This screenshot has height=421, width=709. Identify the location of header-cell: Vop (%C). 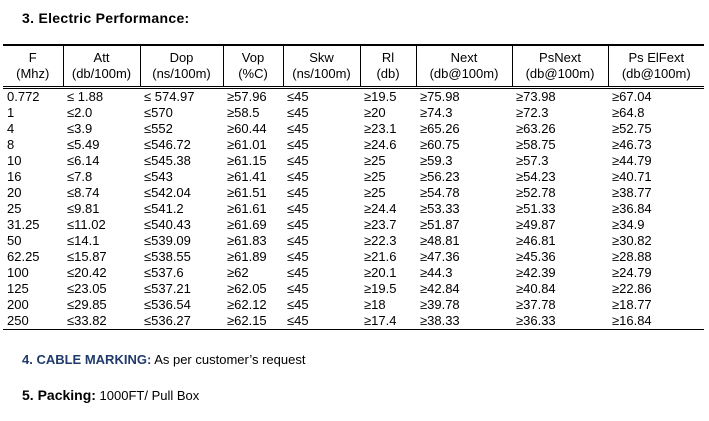
(252, 66).